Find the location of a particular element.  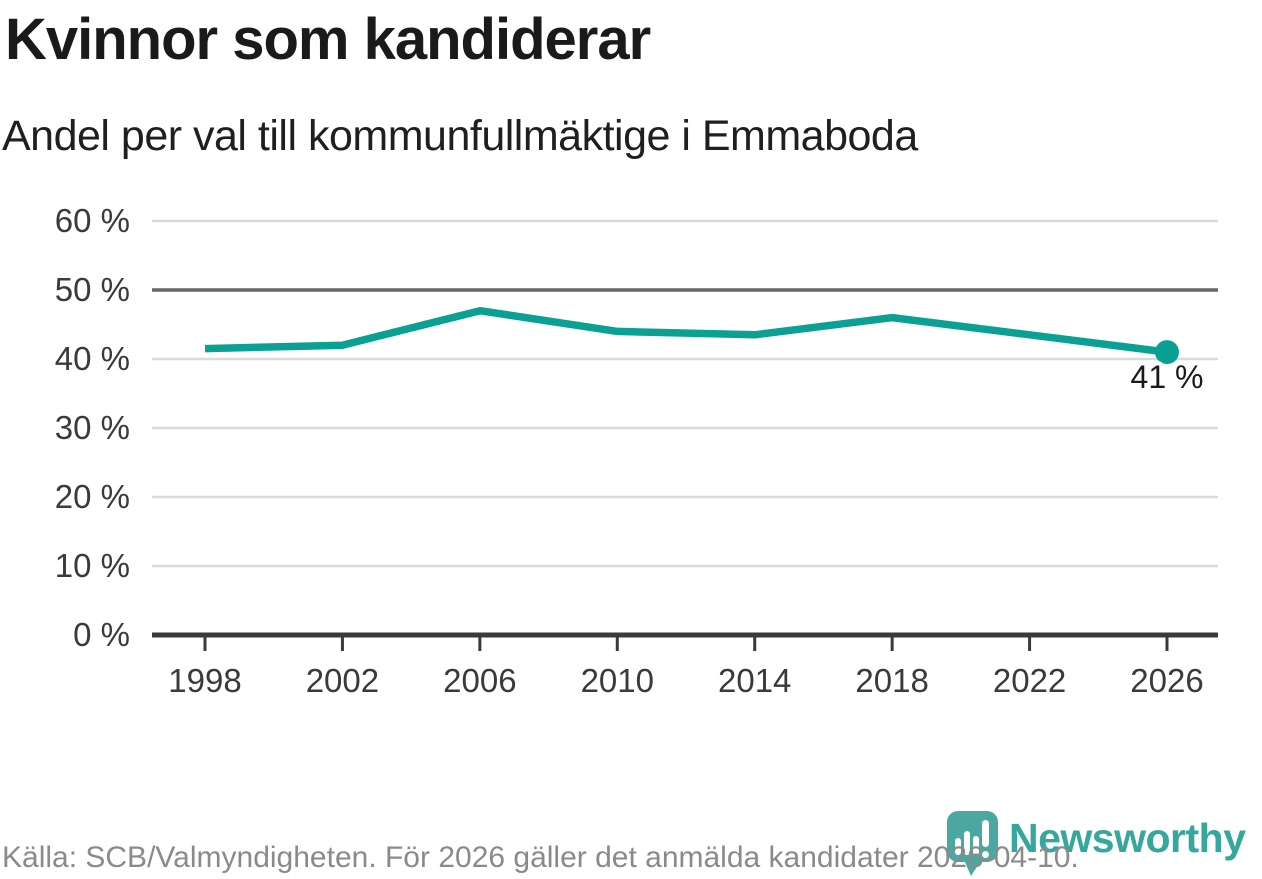

data-line is located at coordinates (686, 331).